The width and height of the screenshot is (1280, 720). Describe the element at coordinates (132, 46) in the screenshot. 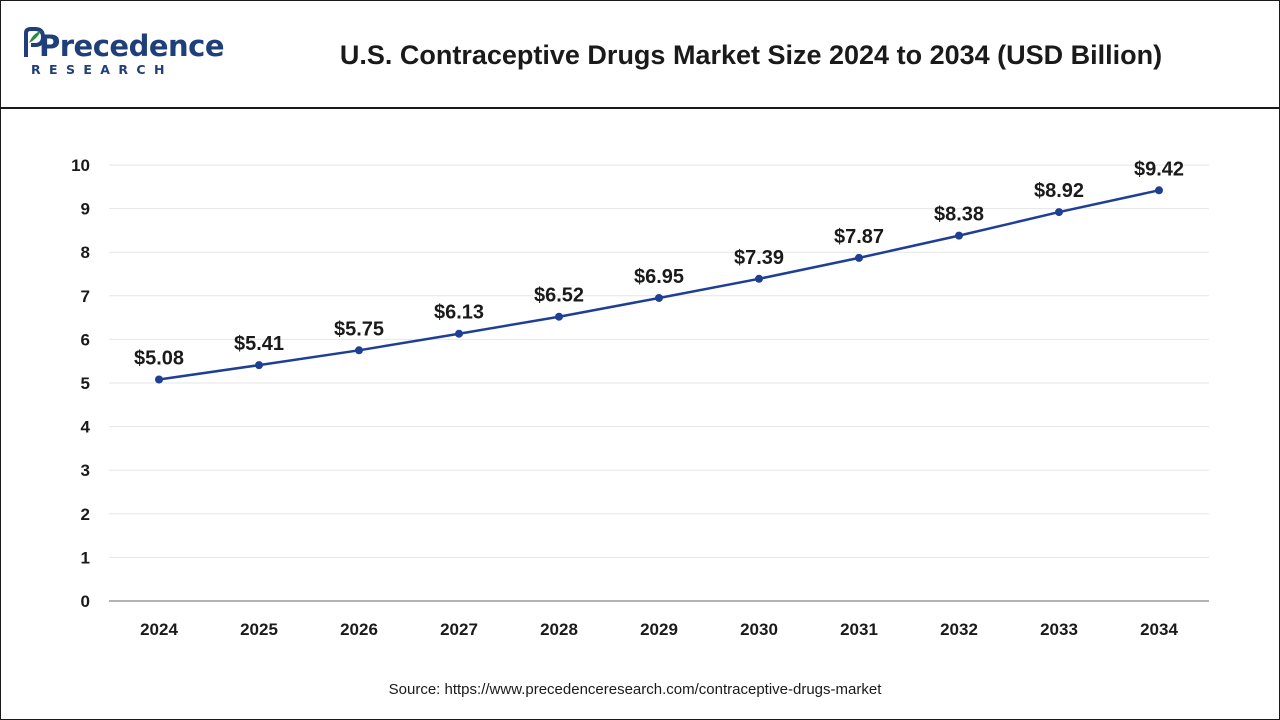

I see `logo-name: Precedence` at that location.